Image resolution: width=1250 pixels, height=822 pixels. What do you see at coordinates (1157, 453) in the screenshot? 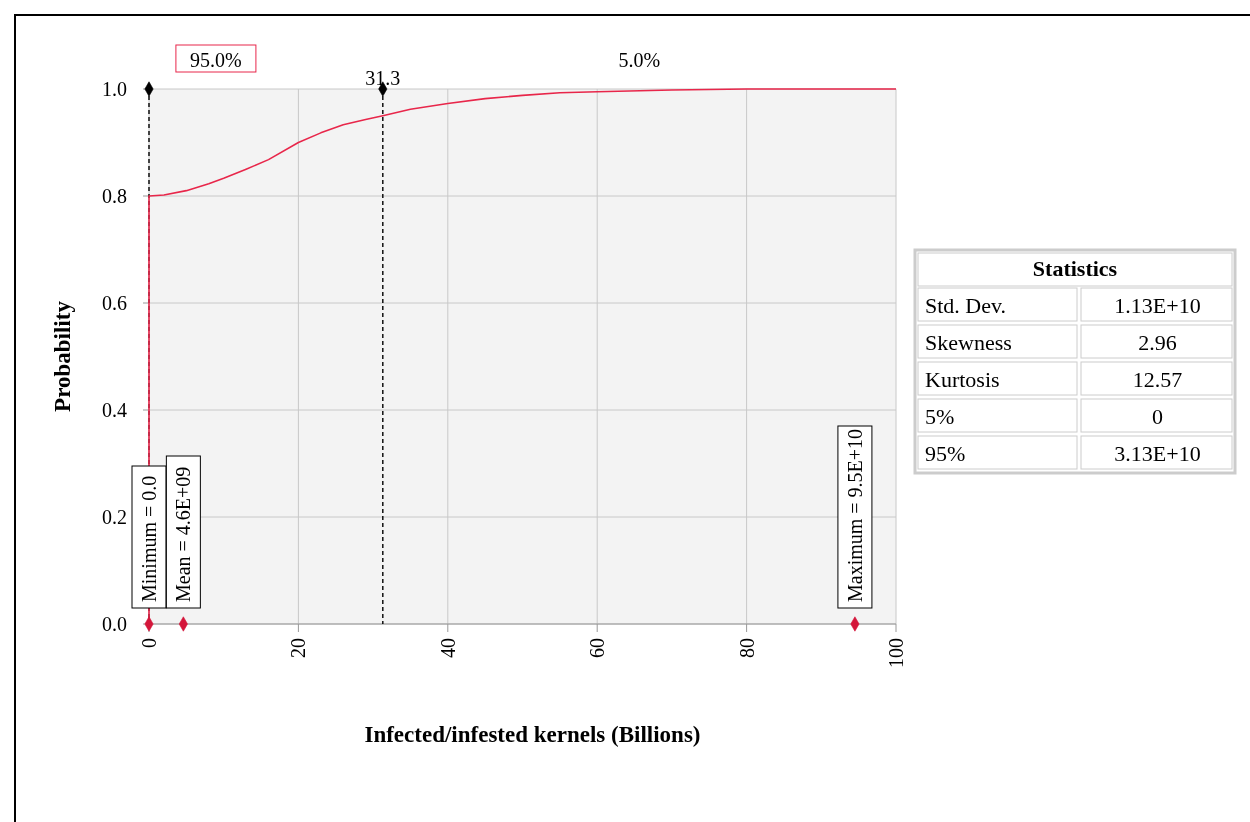
I see `text: 3.13E+10` at bounding box center [1157, 453].